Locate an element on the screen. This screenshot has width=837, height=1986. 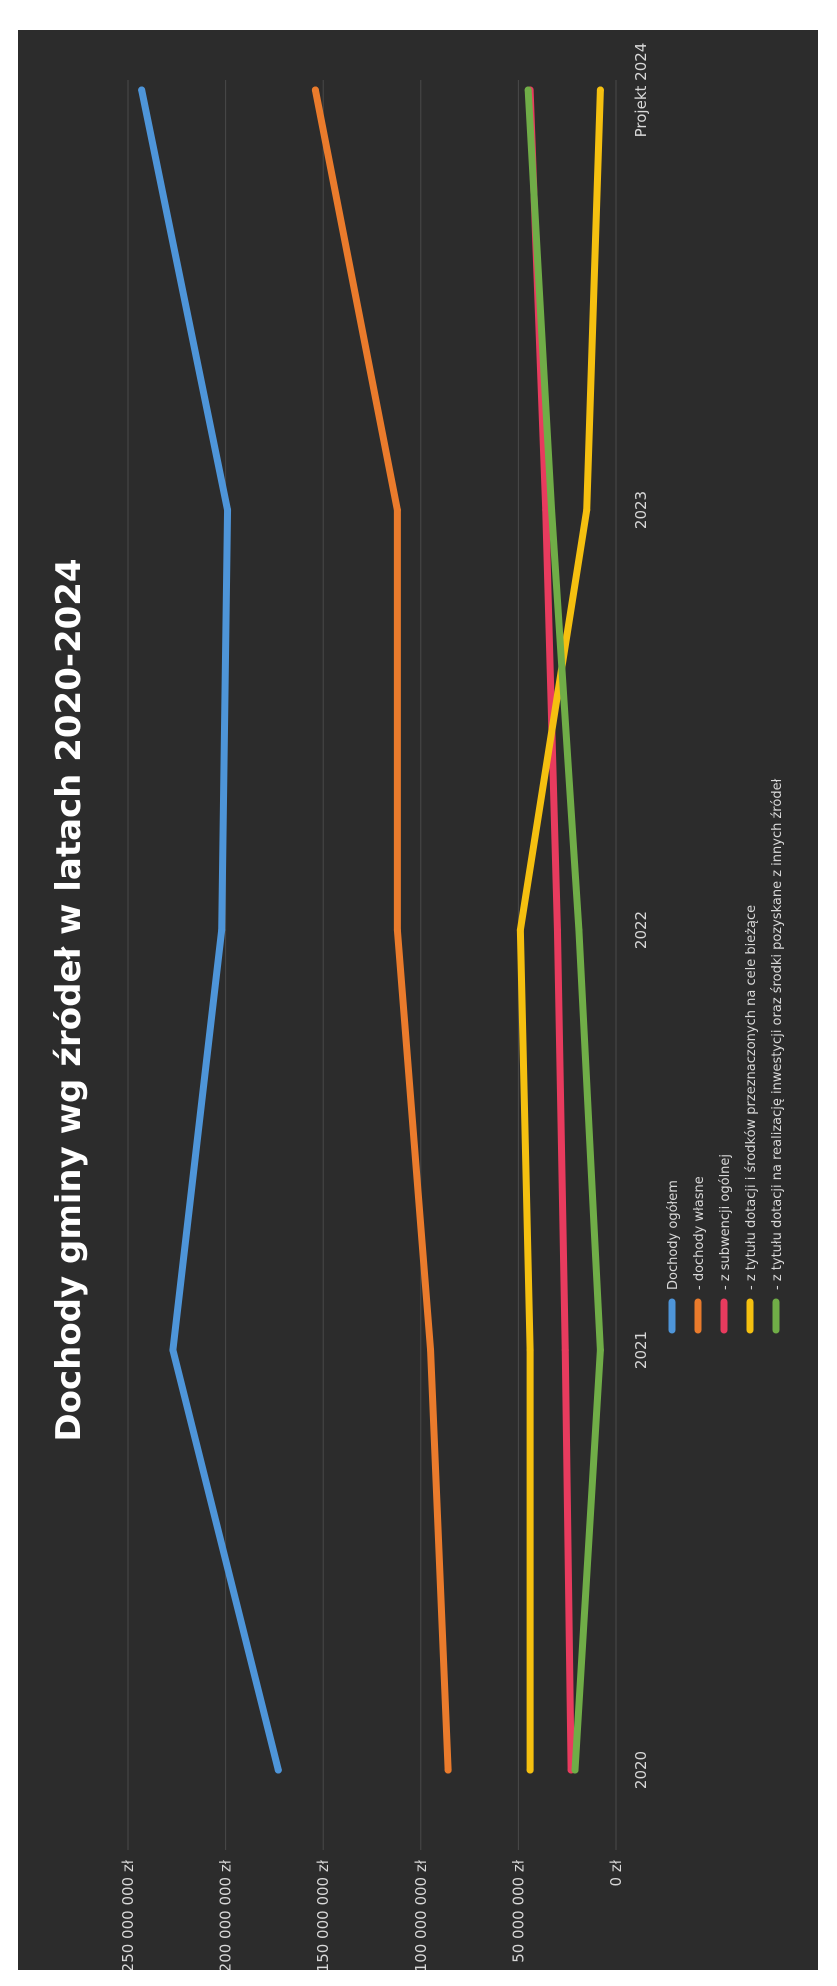
x-tick-label: 2021 is located at coordinates (641, 1350).